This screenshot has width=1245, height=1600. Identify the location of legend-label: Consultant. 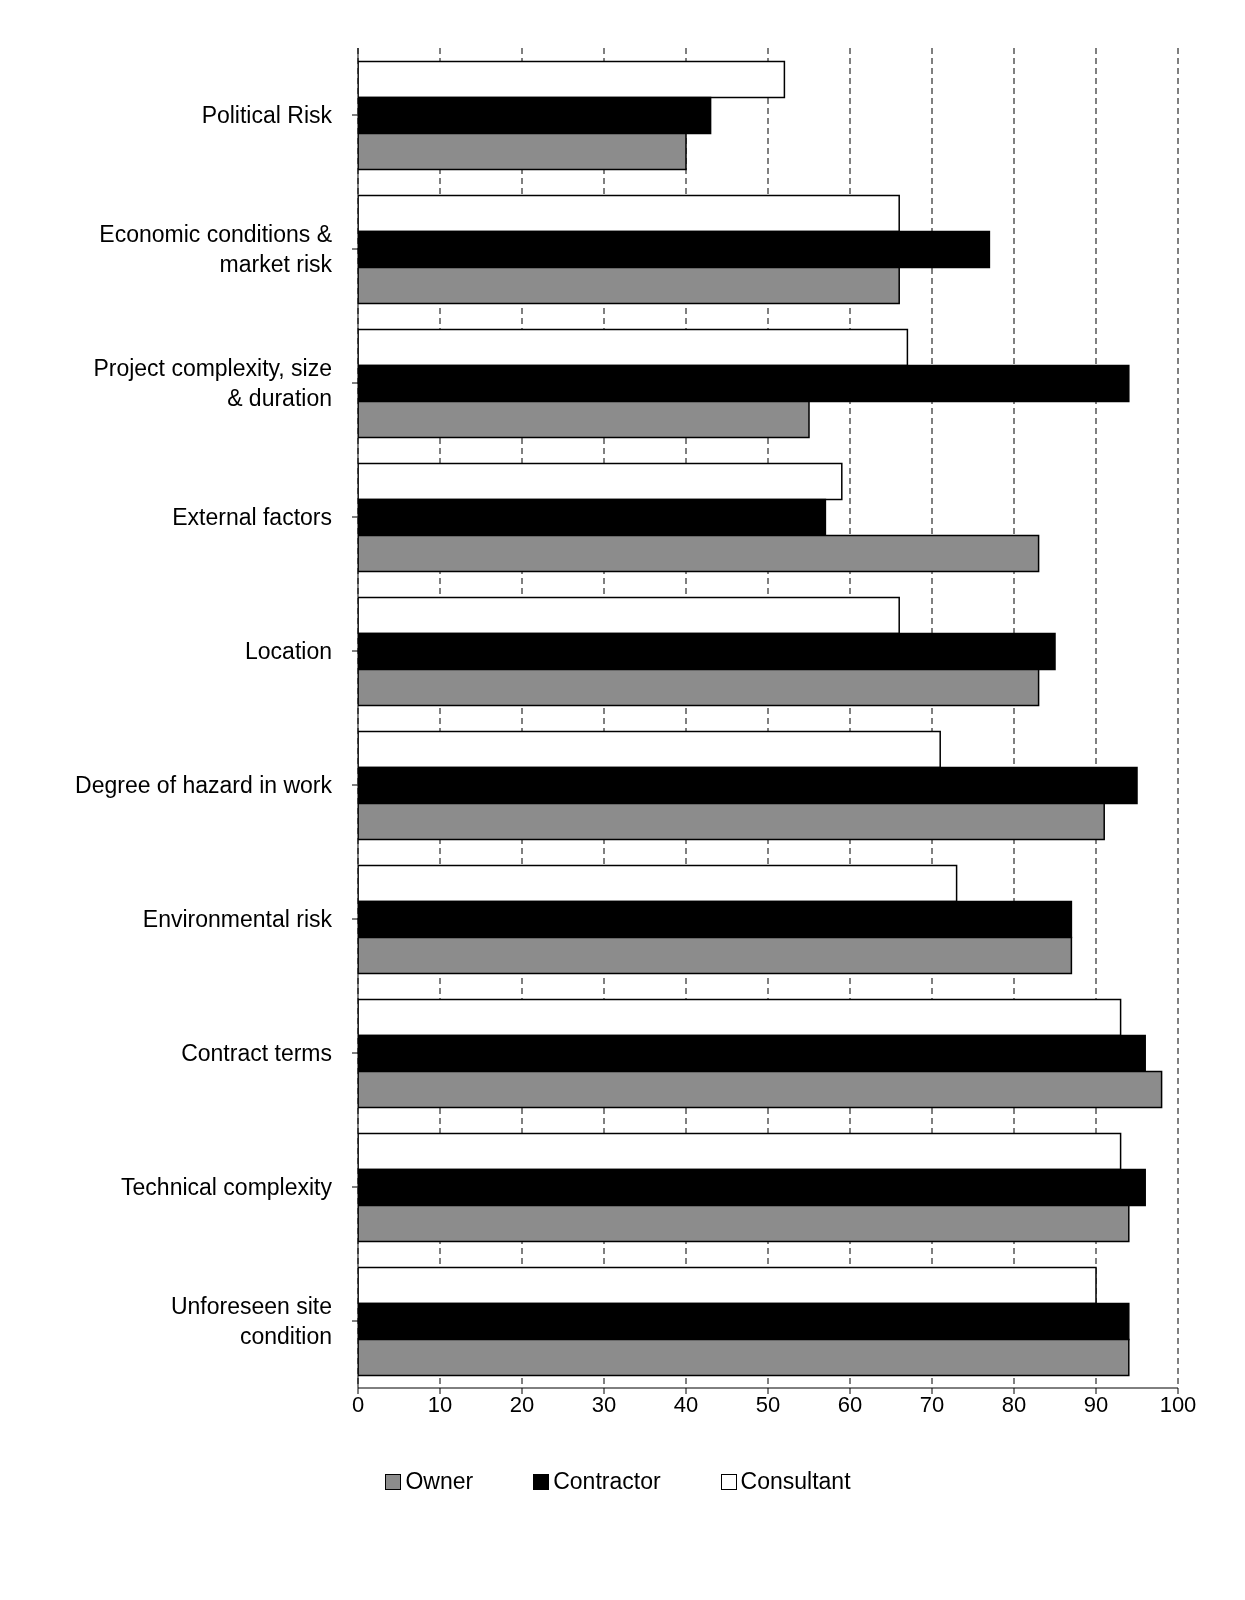
(795, 1481).